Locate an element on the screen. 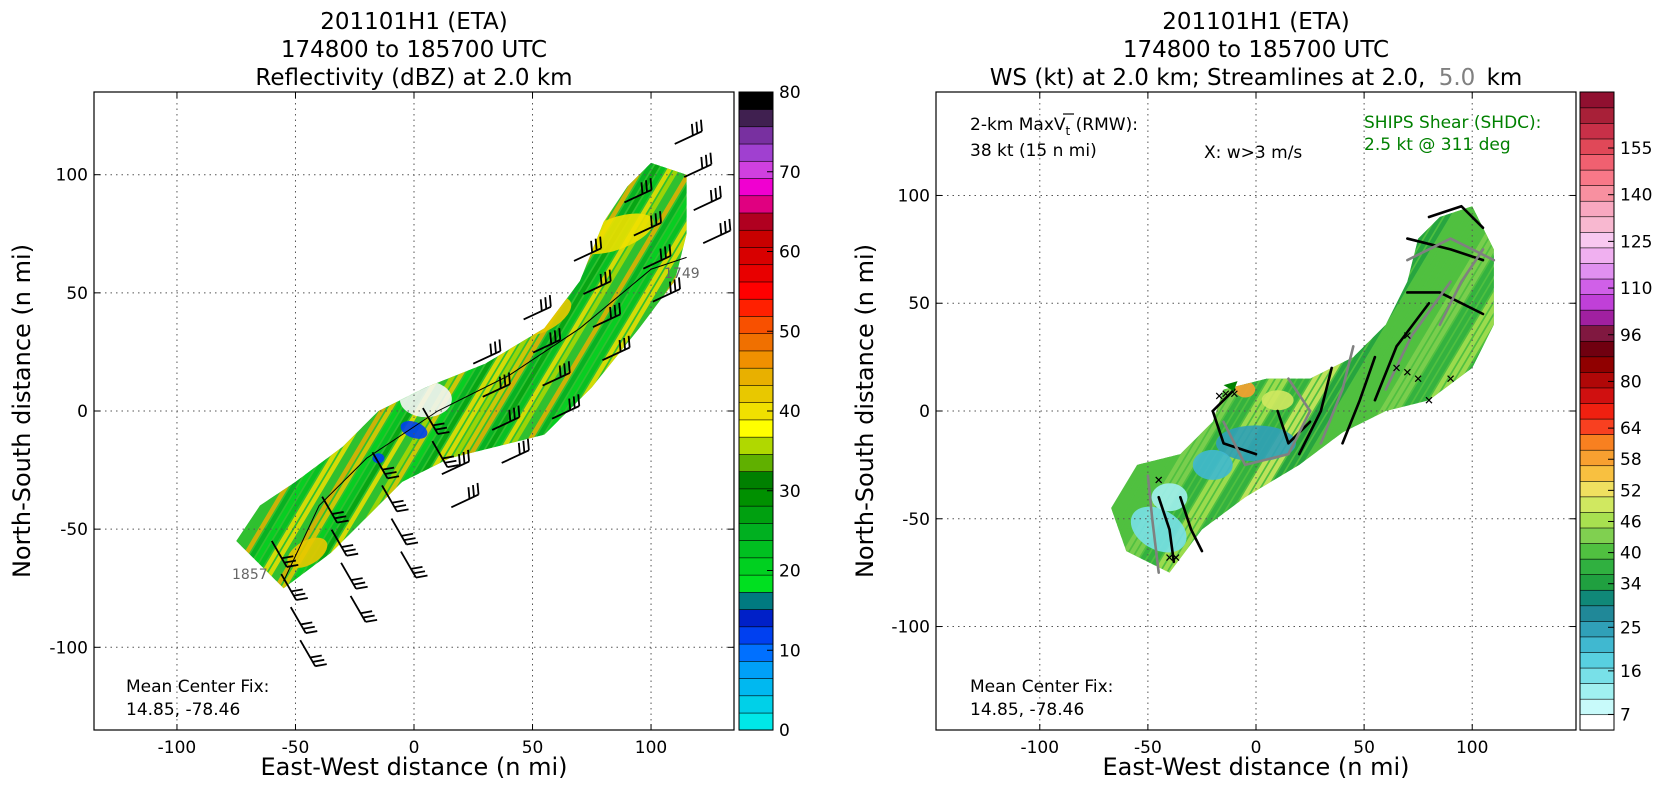  colorbar-tick-label: 16 is located at coordinates (1631, 672).